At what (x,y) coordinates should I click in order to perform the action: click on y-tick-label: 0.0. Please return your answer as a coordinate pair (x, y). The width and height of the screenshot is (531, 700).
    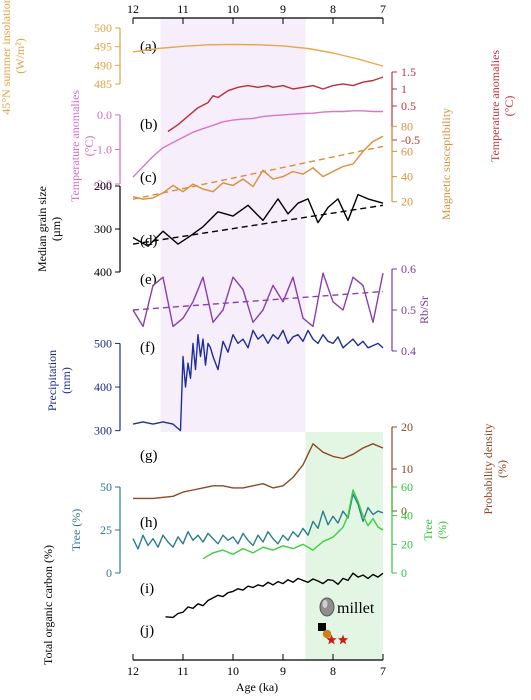
    Looking at the image, I should click on (104, 115).